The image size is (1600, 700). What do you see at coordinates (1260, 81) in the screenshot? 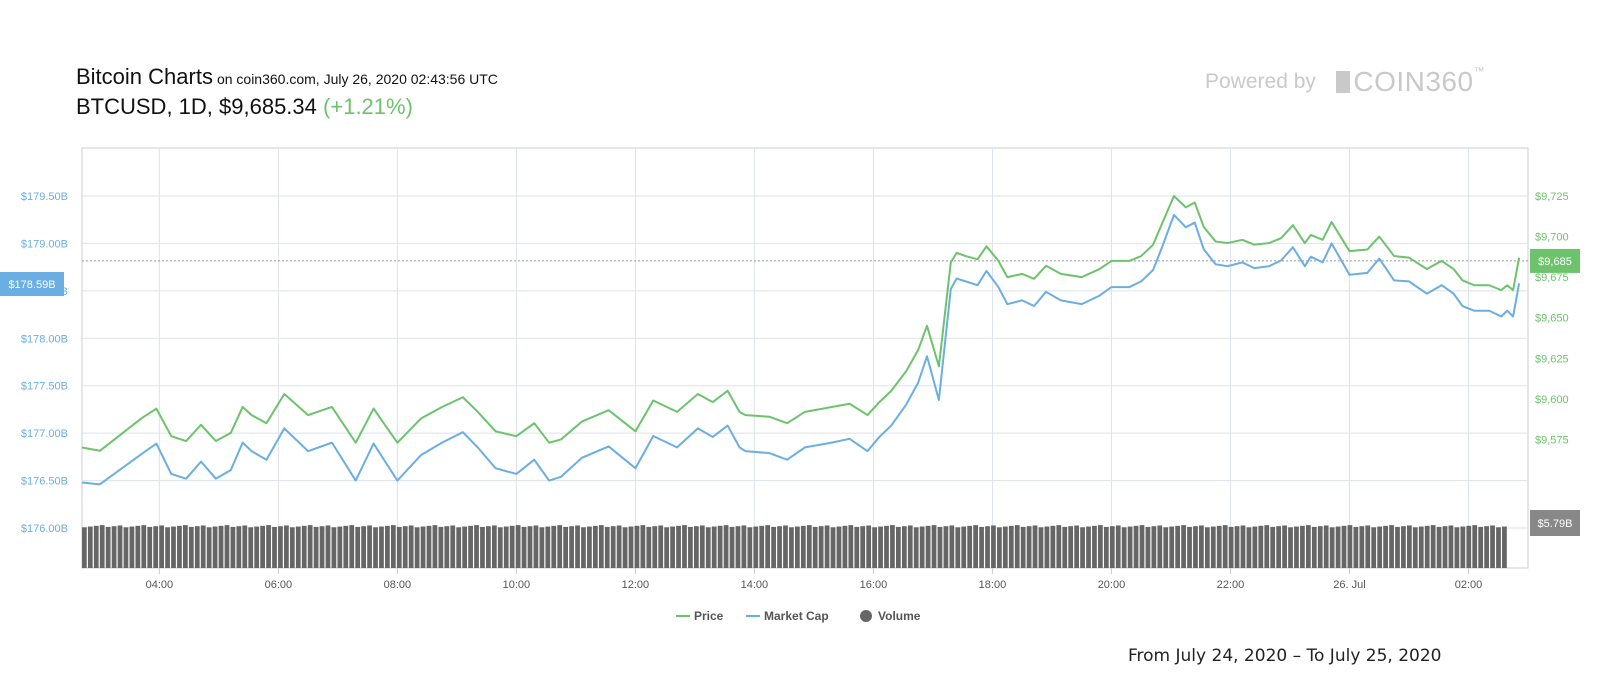
I see `powered-by-label: Powered by` at bounding box center [1260, 81].